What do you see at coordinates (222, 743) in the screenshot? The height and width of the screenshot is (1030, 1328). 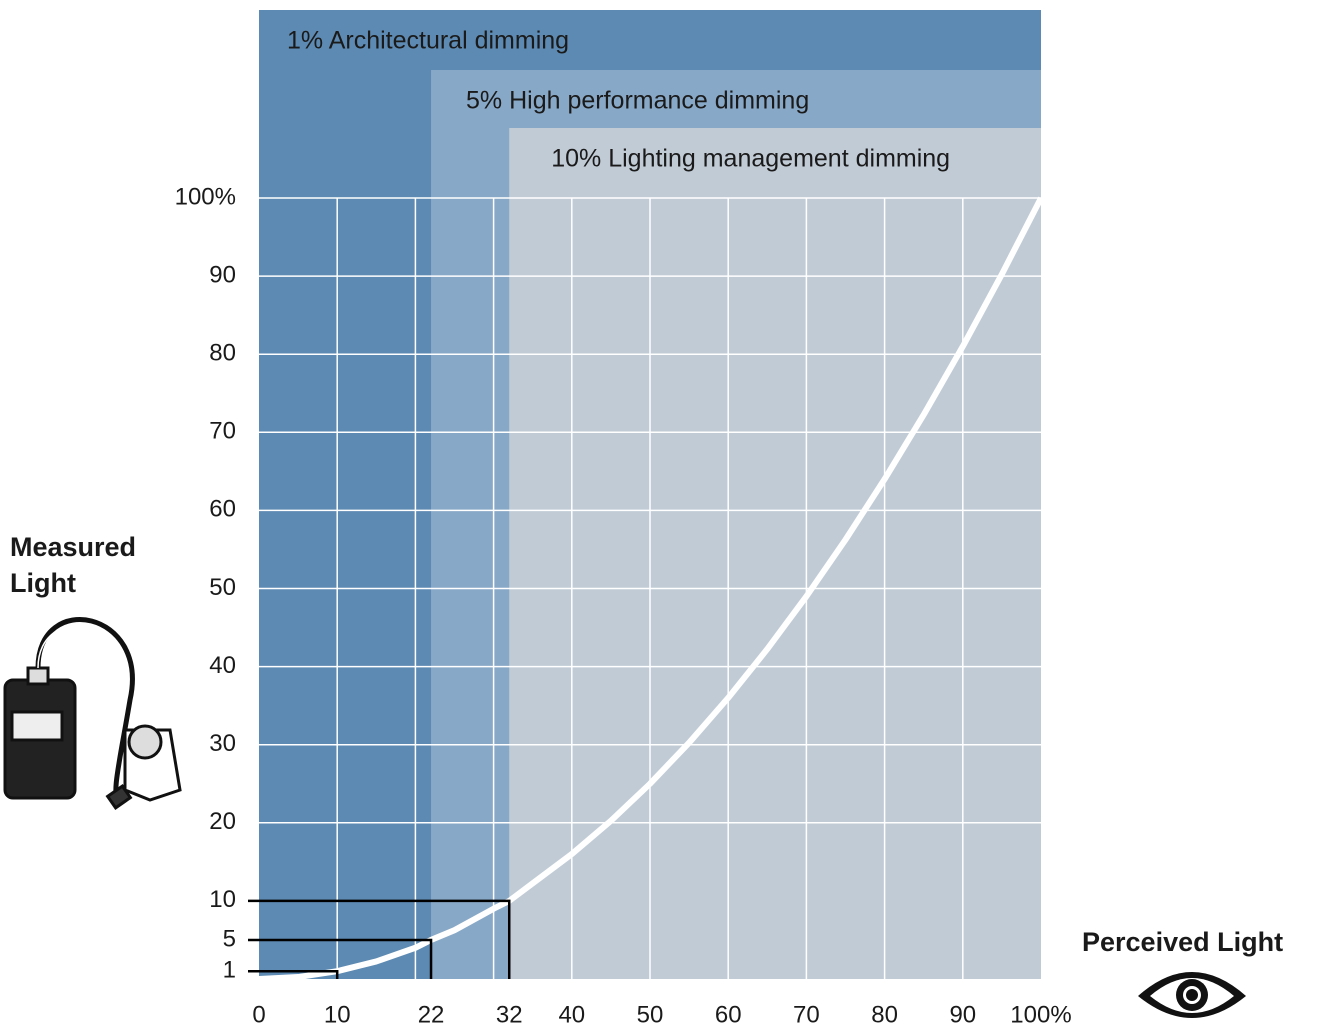 I see `y-tick-label: 30` at bounding box center [222, 743].